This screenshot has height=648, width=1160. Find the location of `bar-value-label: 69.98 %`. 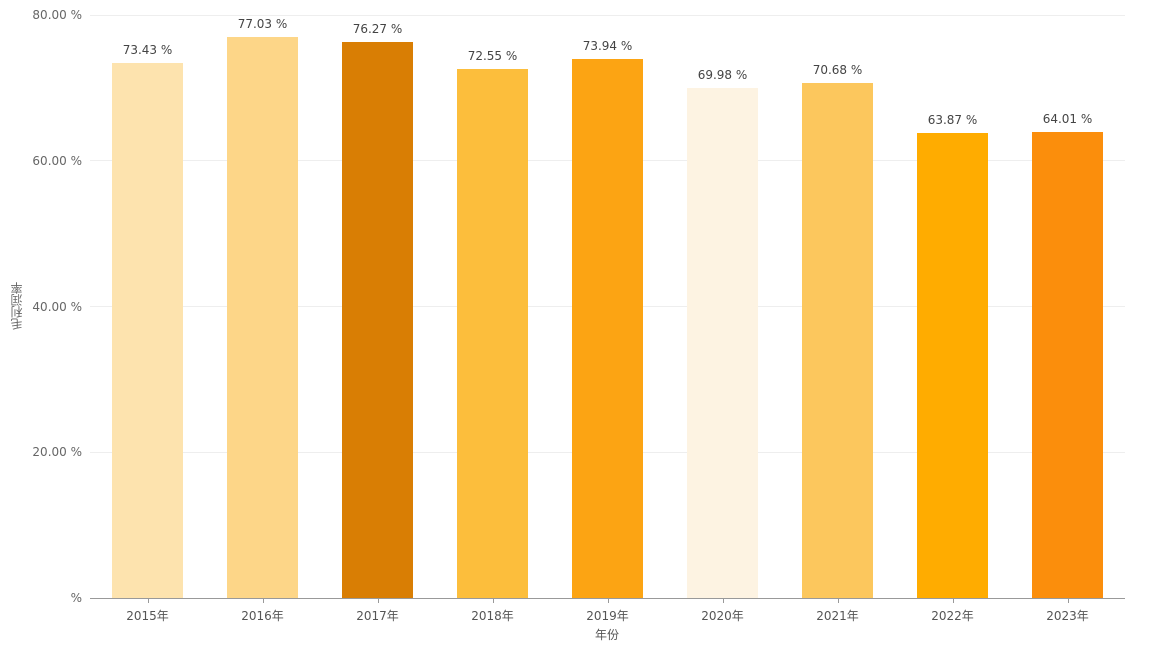

bar-value-label: 69.98 % is located at coordinates (722, 75).